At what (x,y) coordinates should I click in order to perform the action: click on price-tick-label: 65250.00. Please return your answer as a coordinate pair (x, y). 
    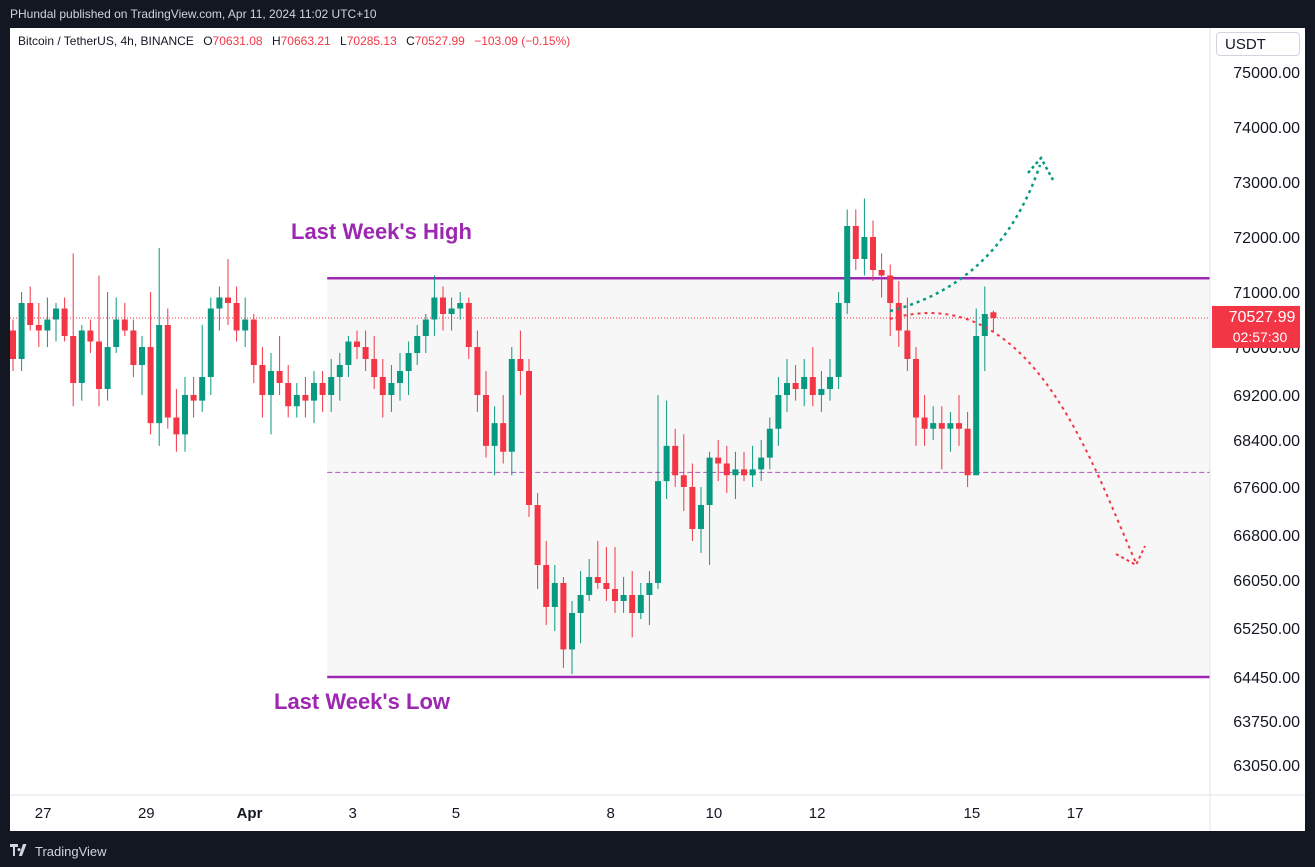
    Looking at the image, I should click on (1266, 629).